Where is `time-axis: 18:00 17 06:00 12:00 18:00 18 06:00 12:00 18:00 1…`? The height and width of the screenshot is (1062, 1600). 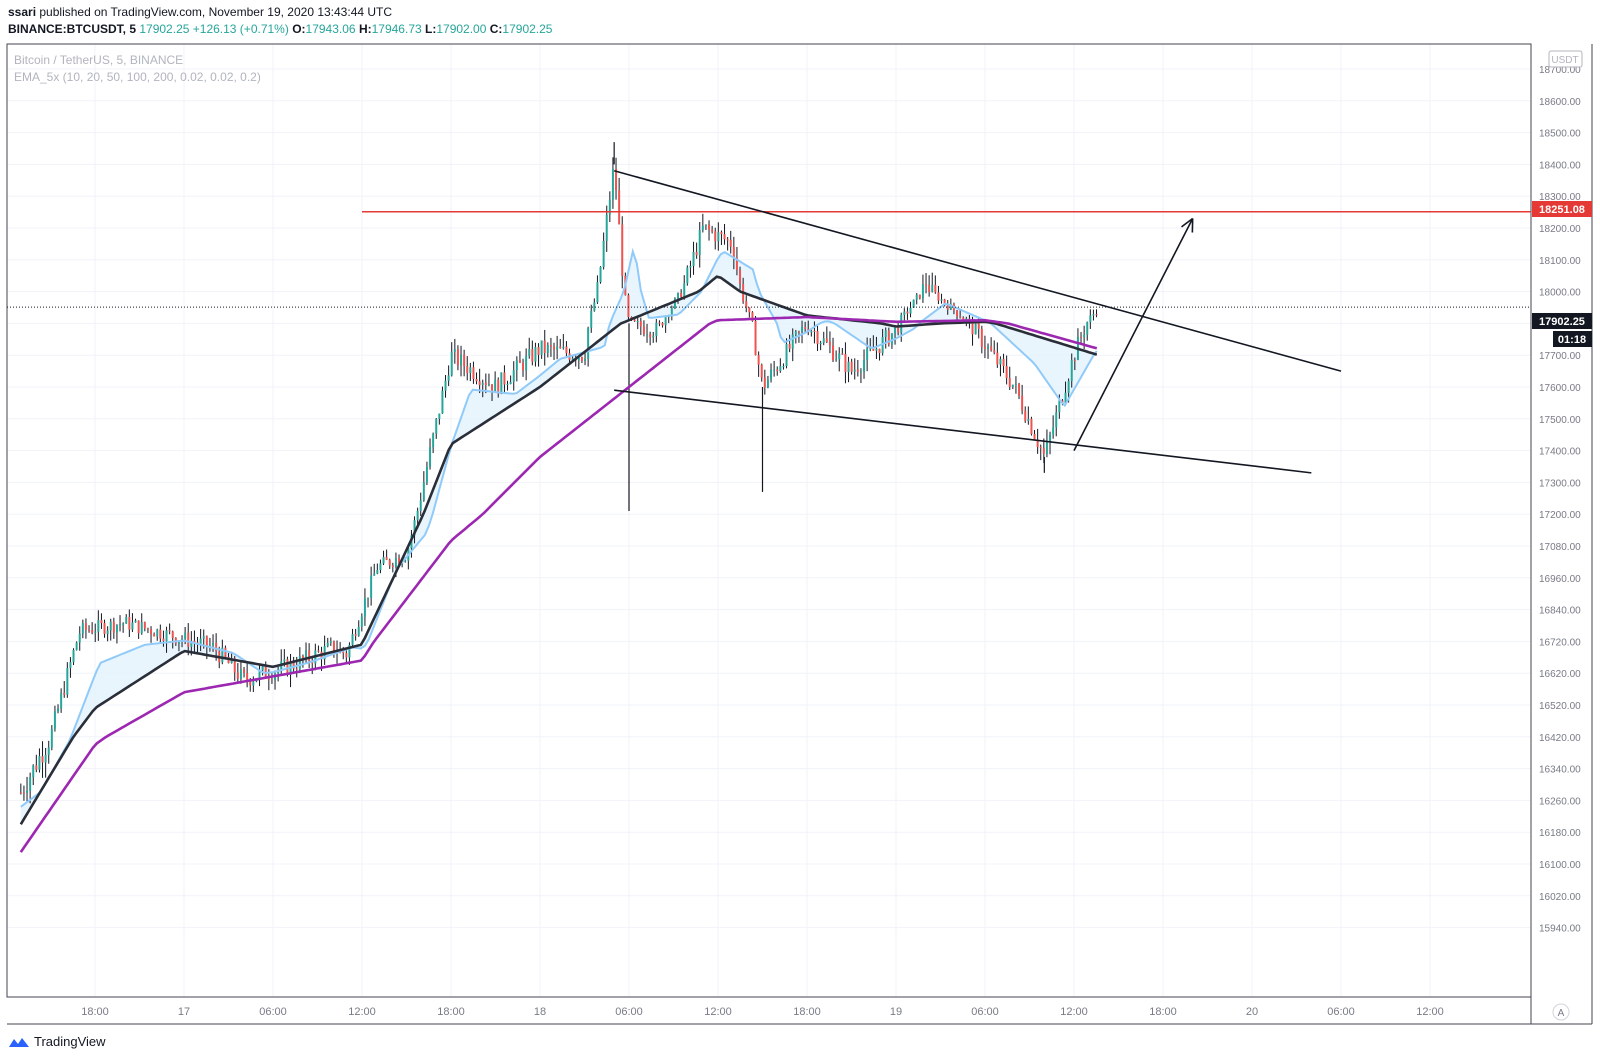
time-axis: 18:00 17 06:00 12:00 18:00 18 06:00 12:00 18:00 1… is located at coordinates (762, 1012).